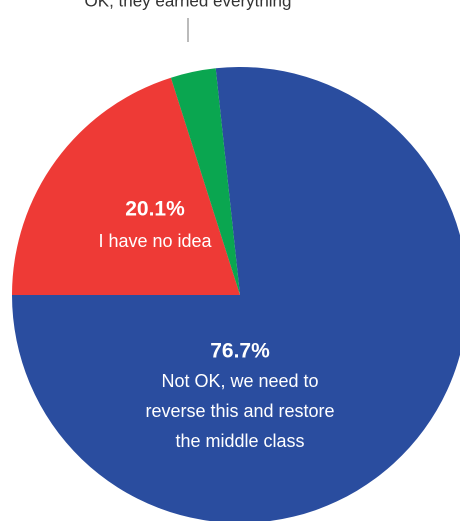 The height and width of the screenshot is (521, 460). I want to click on slice-label: the middle class, so click(239, 441).